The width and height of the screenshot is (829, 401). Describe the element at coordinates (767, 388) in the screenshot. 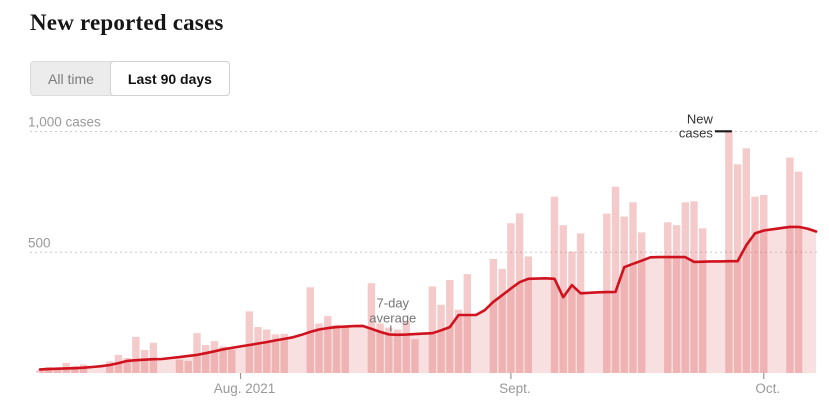

I see `x-axis-label: Oct.` at that location.